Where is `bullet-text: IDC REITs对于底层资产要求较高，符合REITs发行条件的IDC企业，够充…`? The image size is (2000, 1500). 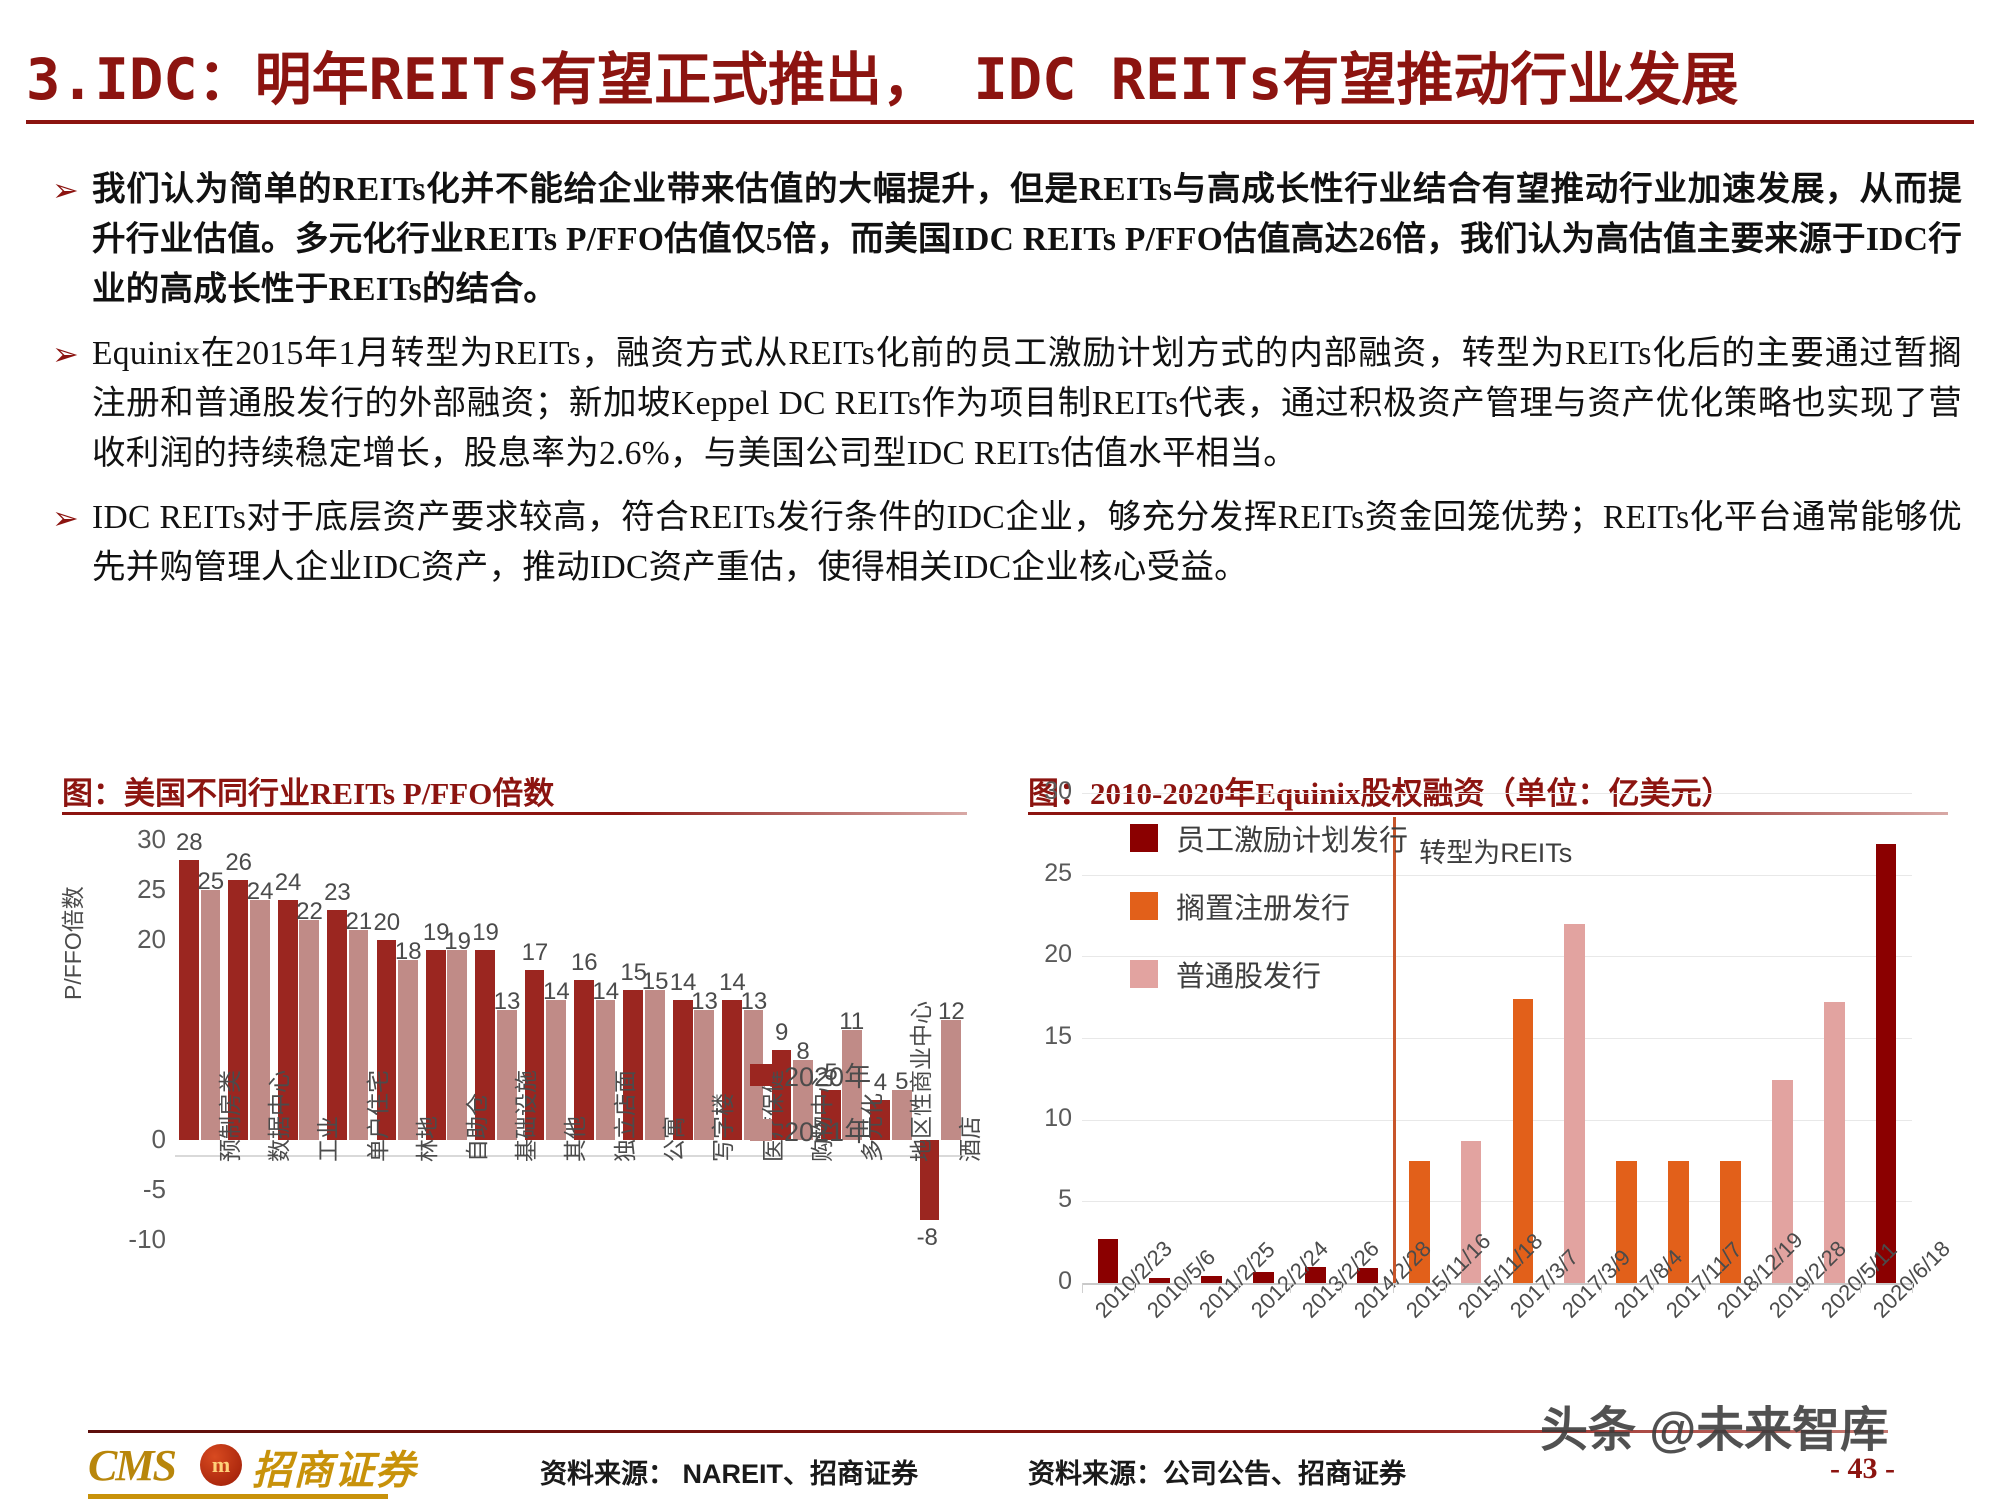 bullet-text: IDC REITs对于底层资产要求较高，符合REITs发行条件的IDC企业，够充… is located at coordinates (1027, 542).